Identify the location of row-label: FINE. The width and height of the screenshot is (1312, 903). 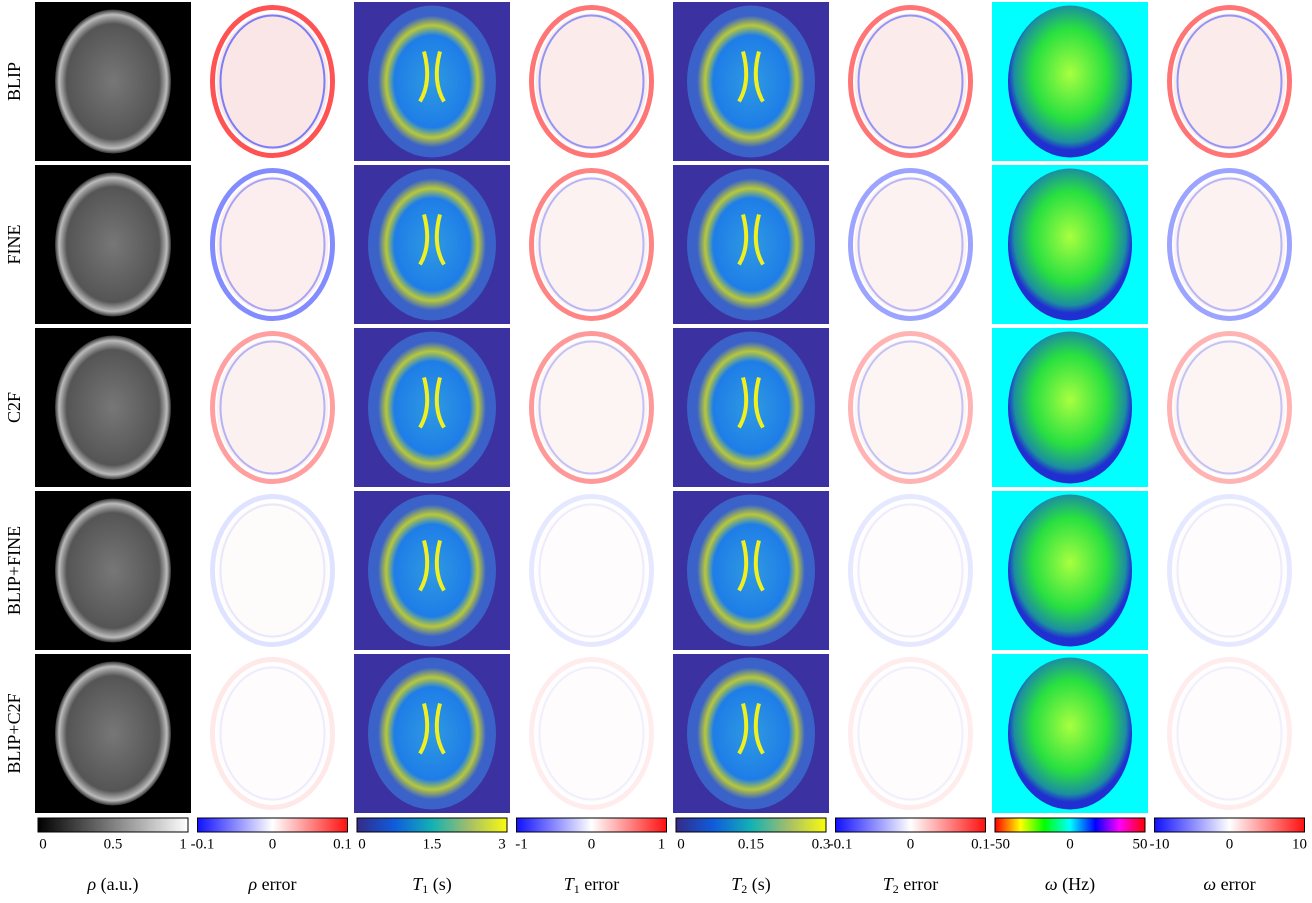
(14, 244).